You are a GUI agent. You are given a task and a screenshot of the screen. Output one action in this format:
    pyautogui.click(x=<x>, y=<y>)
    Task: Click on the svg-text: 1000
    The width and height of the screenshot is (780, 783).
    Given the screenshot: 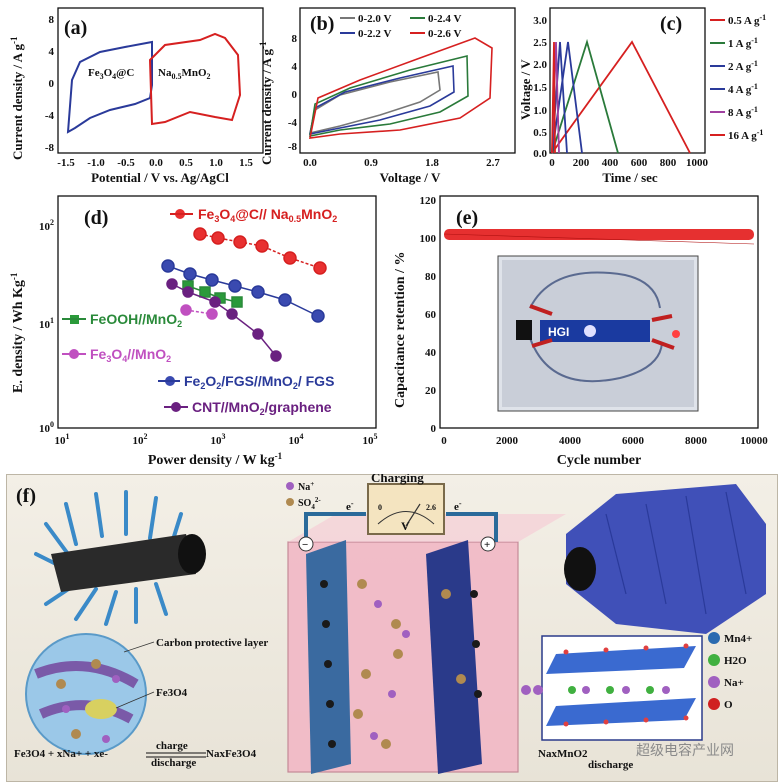 What is the action you would take?
    pyautogui.click(x=697, y=163)
    